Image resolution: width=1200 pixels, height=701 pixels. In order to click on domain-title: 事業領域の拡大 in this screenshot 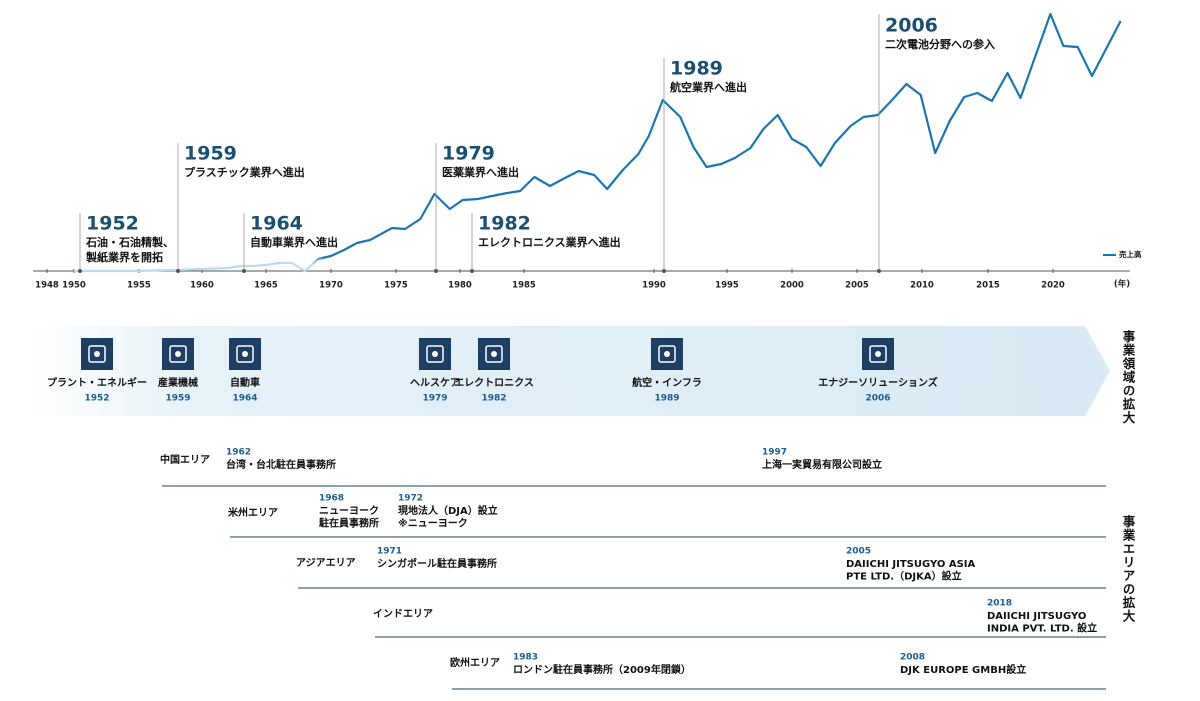, I will do `click(1128, 377)`.